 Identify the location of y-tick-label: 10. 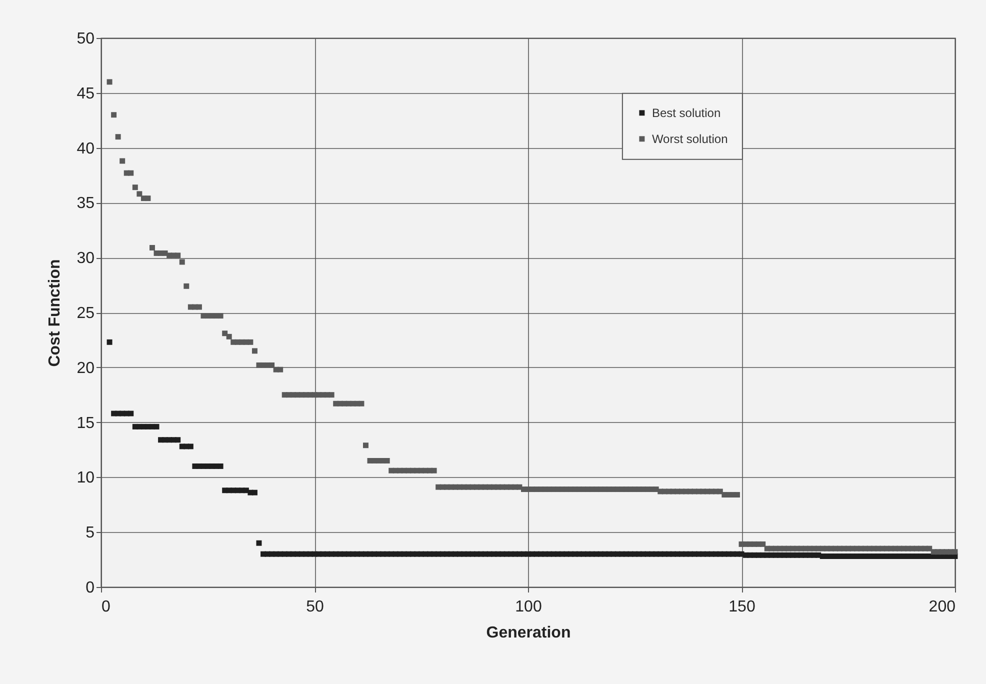
(85, 478).